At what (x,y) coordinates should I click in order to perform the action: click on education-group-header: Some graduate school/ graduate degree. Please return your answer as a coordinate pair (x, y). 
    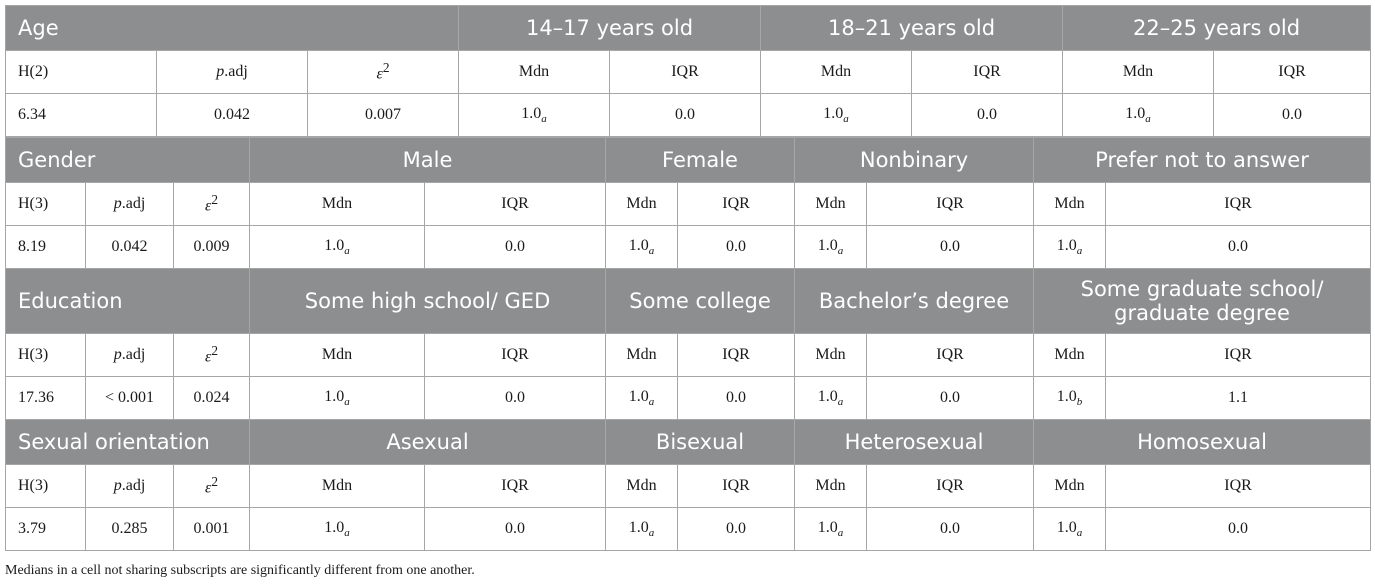
    Looking at the image, I should click on (1202, 301).